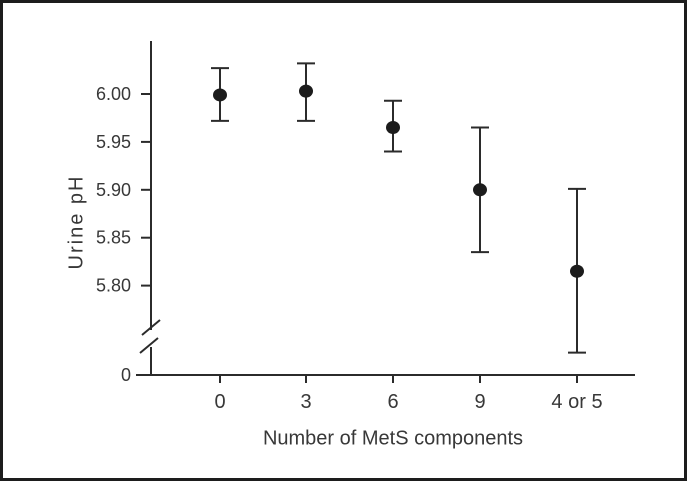 The image size is (687, 481). What do you see at coordinates (76, 222) in the screenshot?
I see `y-axis-title: Urine pH` at bounding box center [76, 222].